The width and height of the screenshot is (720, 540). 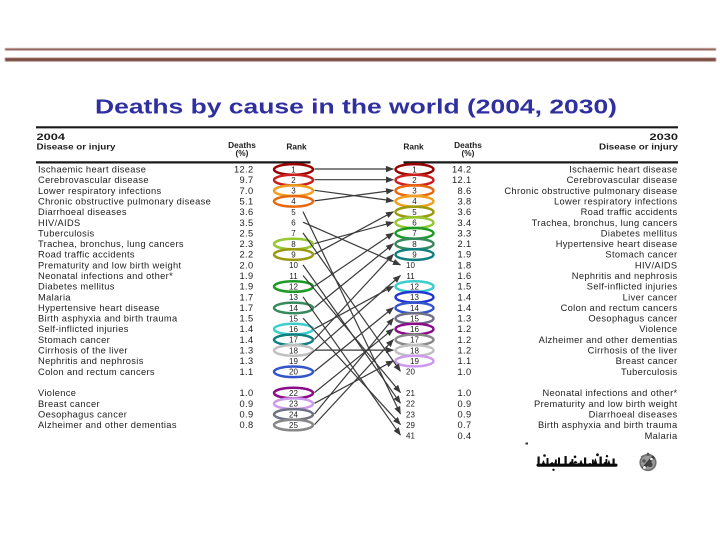 What do you see at coordinates (293, 361) in the screenshot?
I see `svg-text: 19` at bounding box center [293, 361].